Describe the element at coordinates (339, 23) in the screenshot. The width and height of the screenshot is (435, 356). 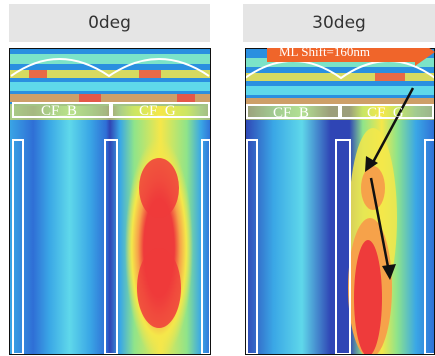
I see `panel-title-30deg: 30deg` at that location.